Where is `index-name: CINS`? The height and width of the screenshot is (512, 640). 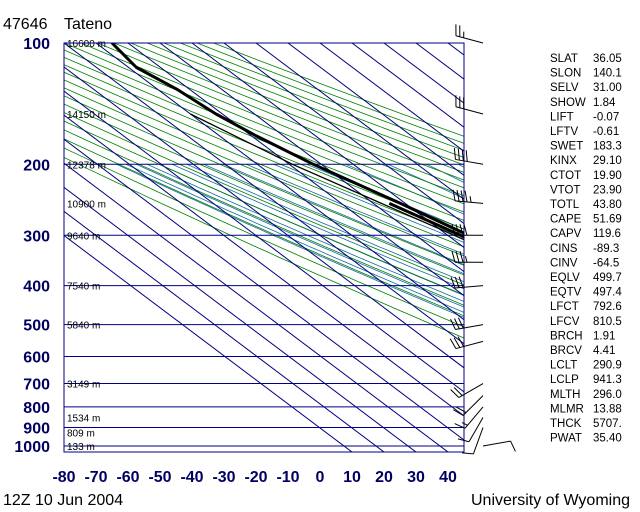 index-name: CINS is located at coordinates (564, 249).